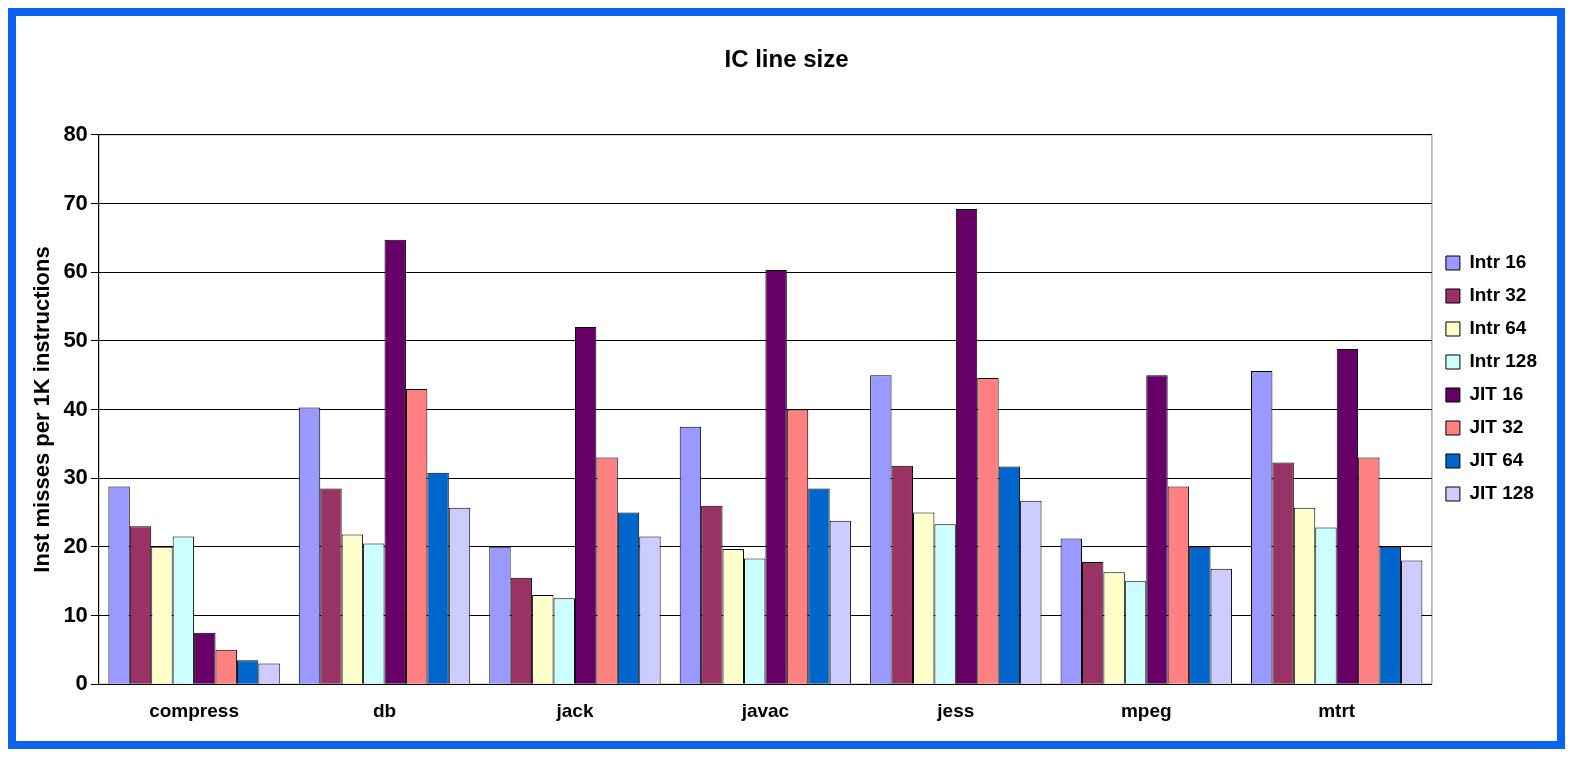 Image resolution: width=1573 pixels, height=757 pixels. I want to click on y-tick-label: 50, so click(75, 339).